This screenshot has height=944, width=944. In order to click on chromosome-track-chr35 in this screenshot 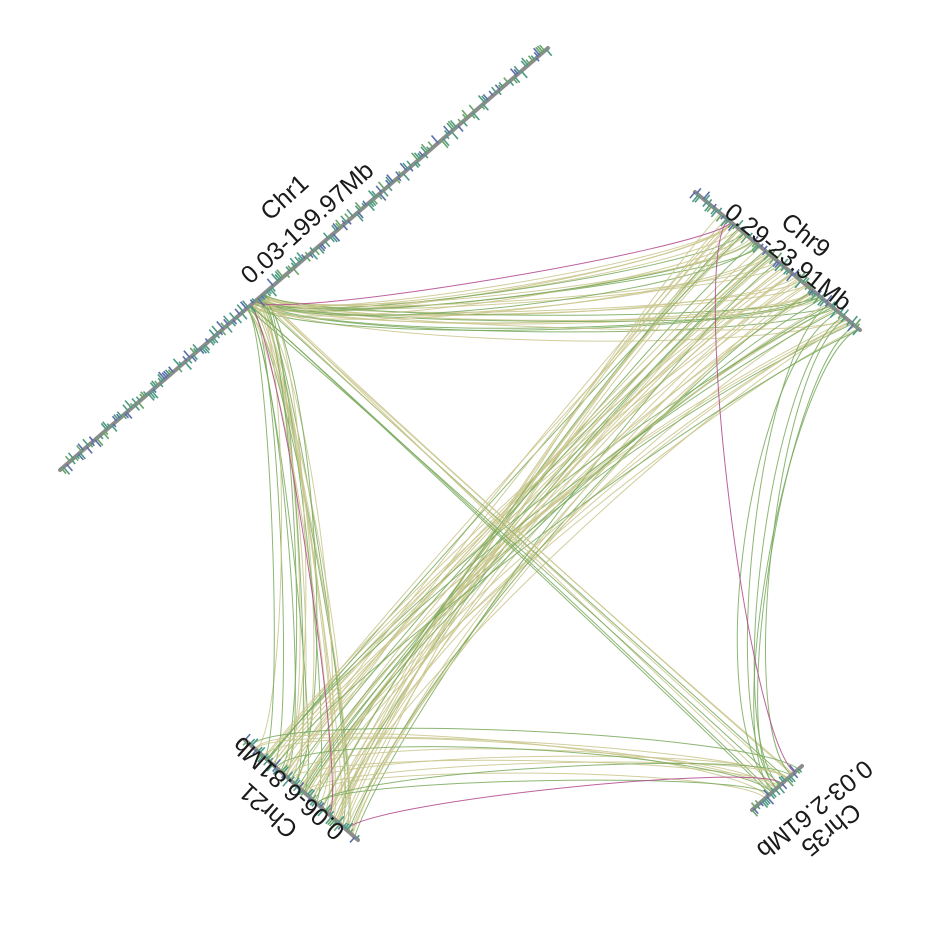, I will do `click(777, 790)`.